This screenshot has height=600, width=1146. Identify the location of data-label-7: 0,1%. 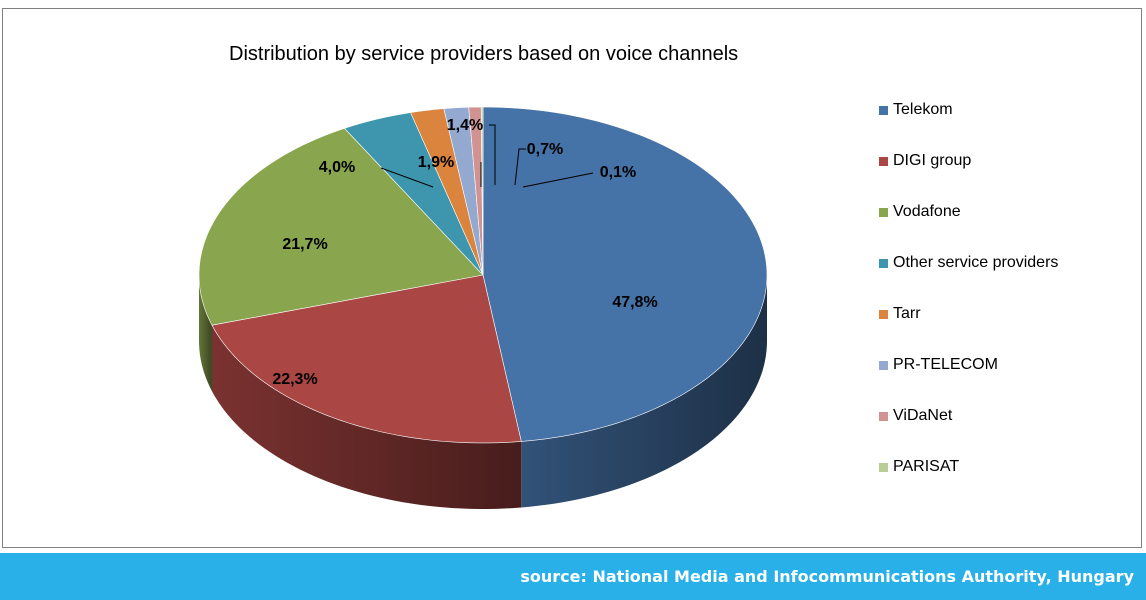
(618, 172).